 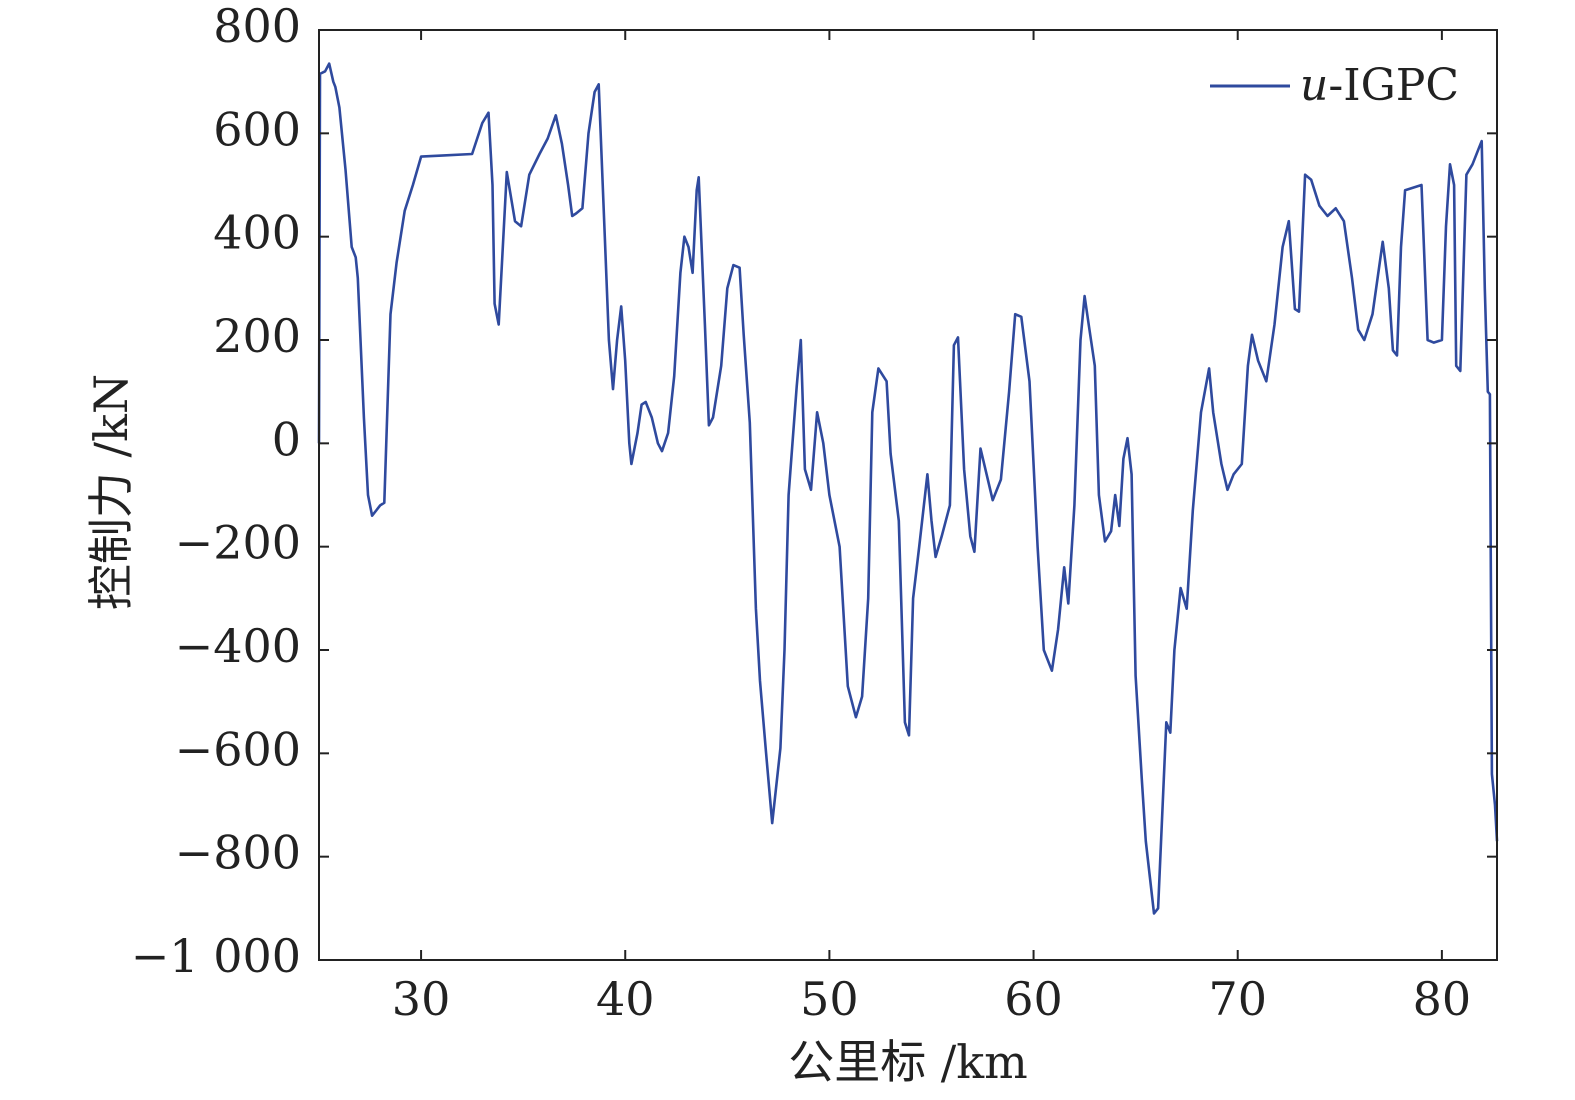 I want to click on y-tick-label: −1 000, so click(x=216, y=956).